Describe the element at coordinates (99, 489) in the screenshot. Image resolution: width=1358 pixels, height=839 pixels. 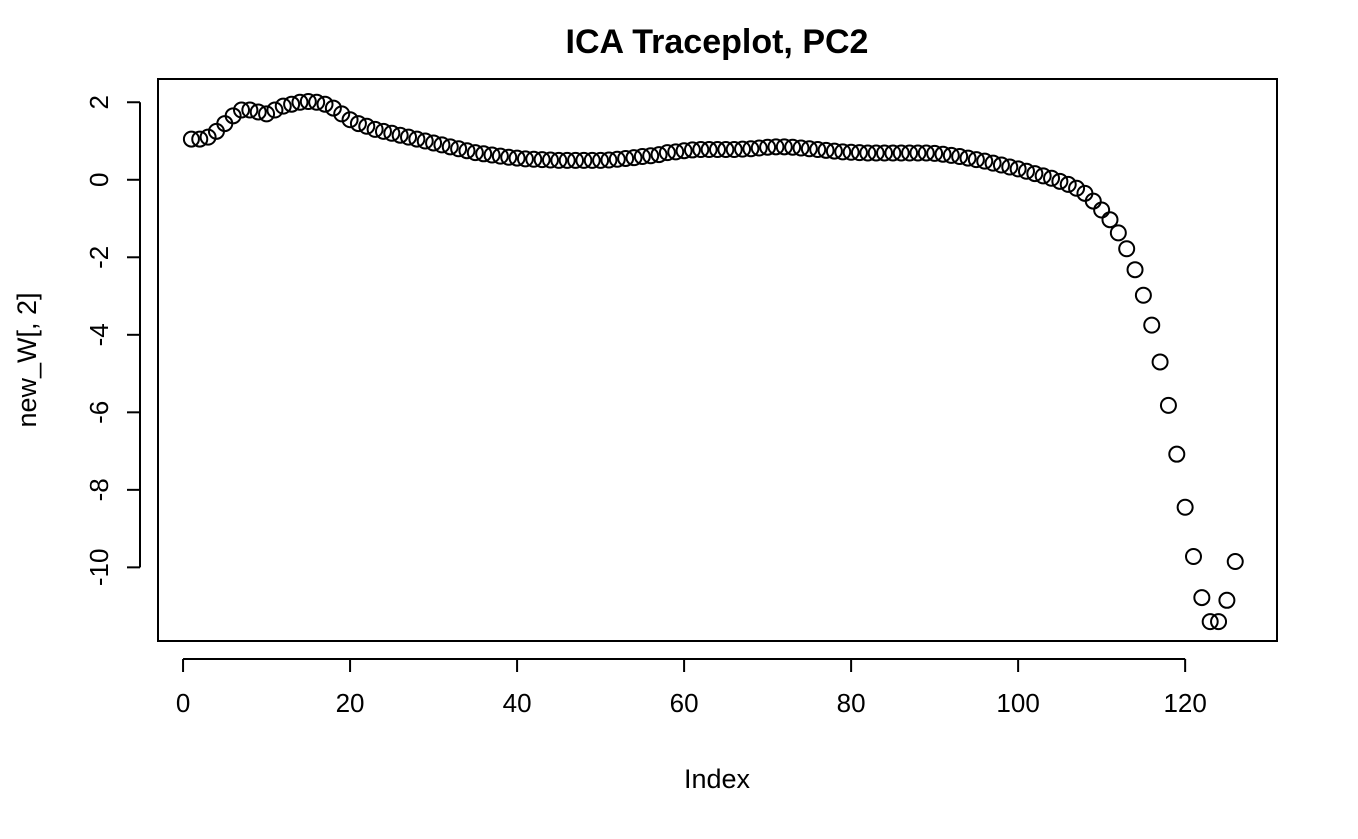
I see `y-tick-label: -8` at that location.